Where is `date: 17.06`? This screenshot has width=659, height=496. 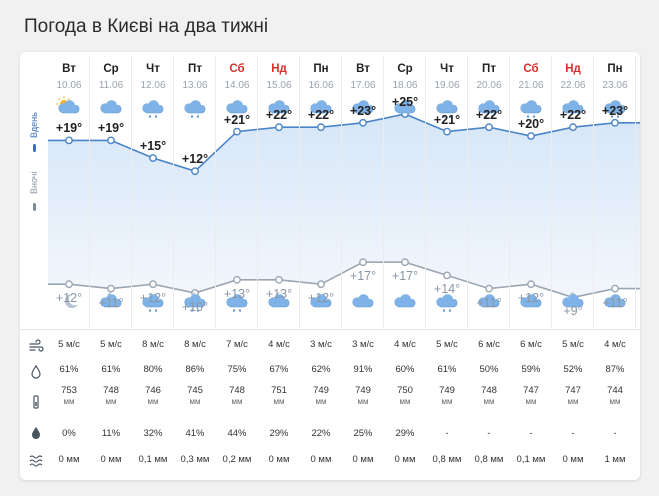 date: 17.06 is located at coordinates (363, 85).